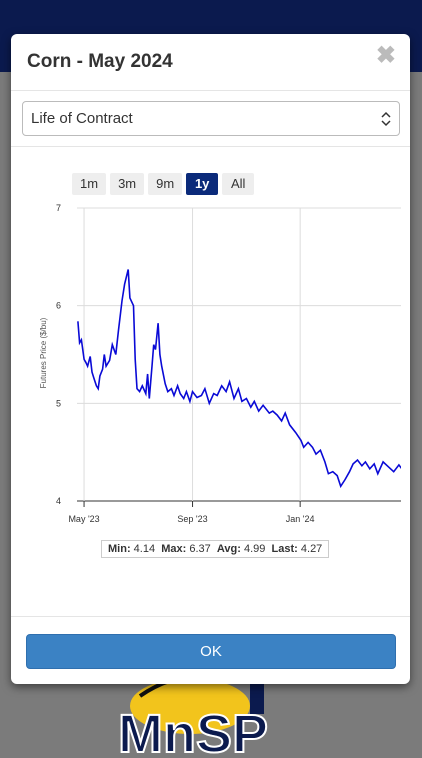  I want to click on ok-button: OK, so click(211, 651).